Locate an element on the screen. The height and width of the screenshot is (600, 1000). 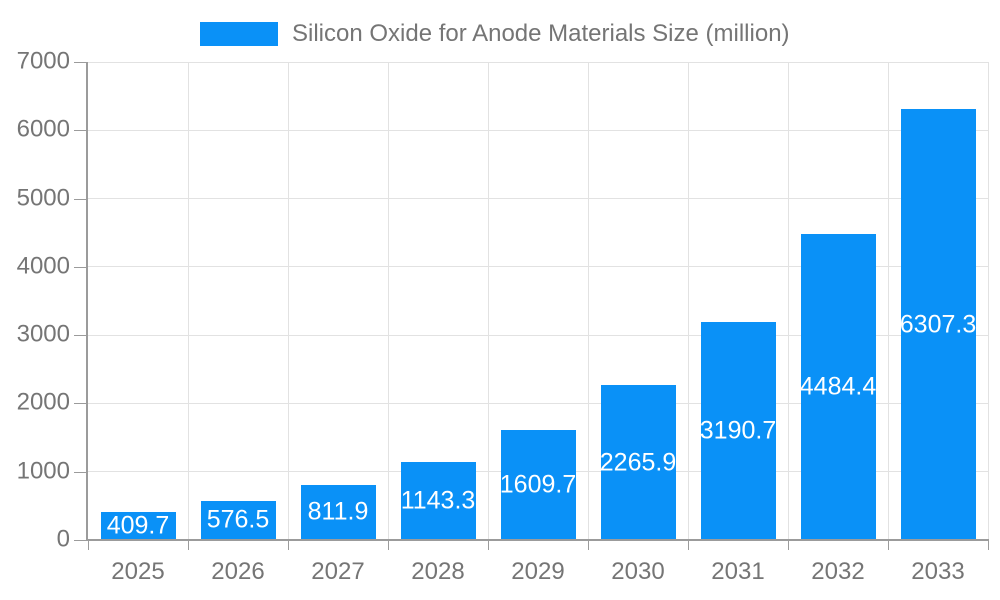
bar-value-label: 576.5 is located at coordinates (238, 519).